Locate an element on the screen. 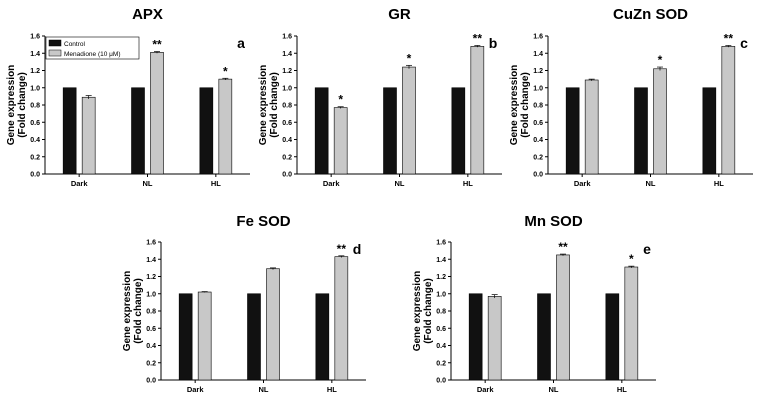  chart-title: Fe SOD is located at coordinates (263, 221).